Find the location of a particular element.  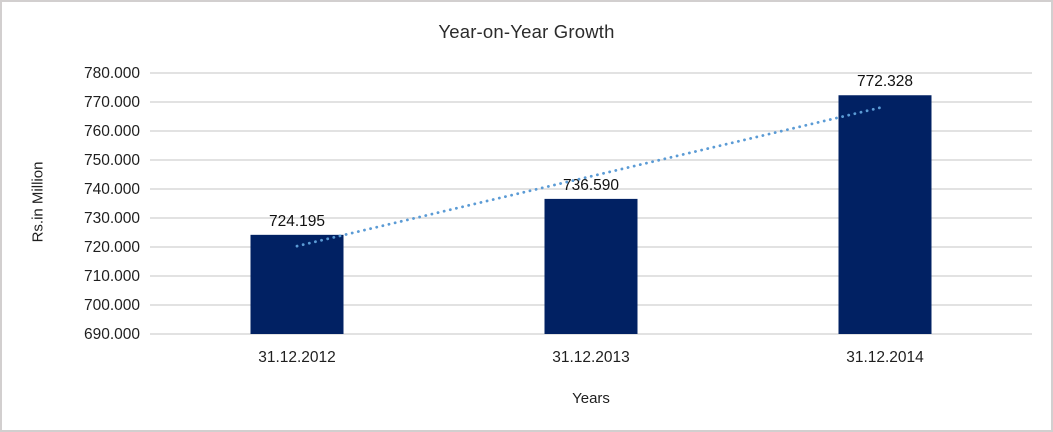

y-tick-label: 760.000 is located at coordinates (112, 131).